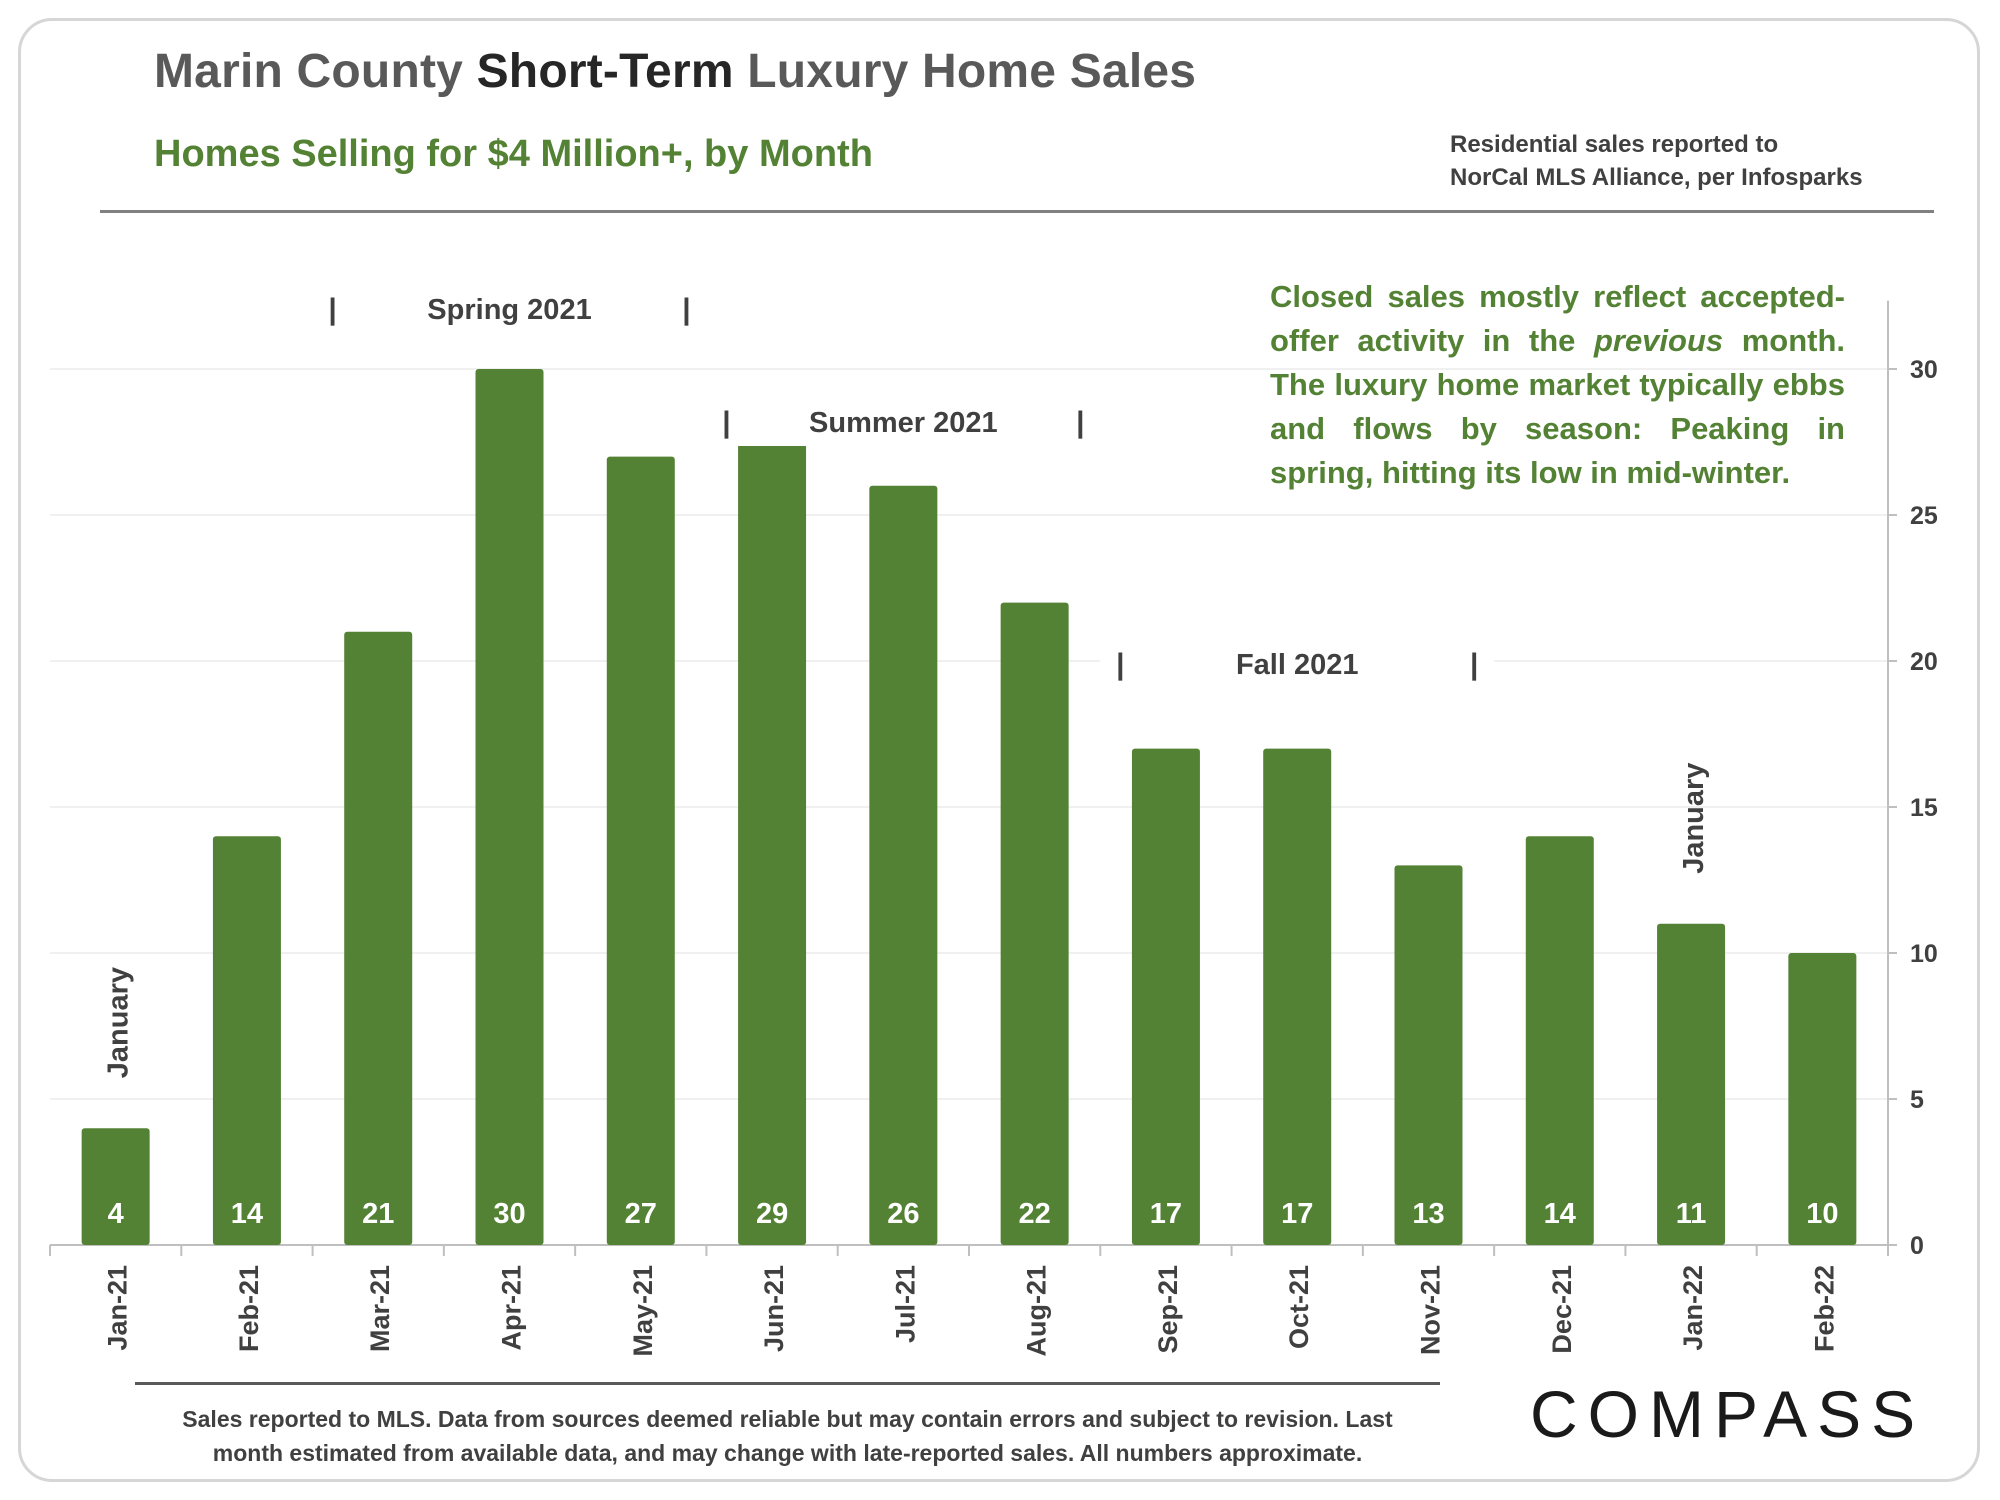 This screenshot has height=1500, width=2000. Describe the element at coordinates (905, 1304) in the screenshot. I see `x-tick-label: Jul-21` at that location.